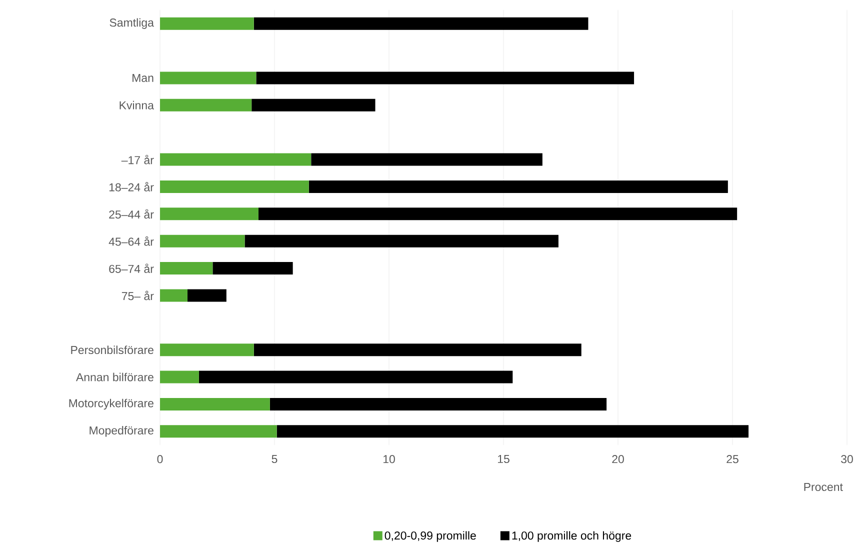  Describe the element at coordinates (115, 377) in the screenshot. I see `y-tick-label: Annan bilförare` at that location.